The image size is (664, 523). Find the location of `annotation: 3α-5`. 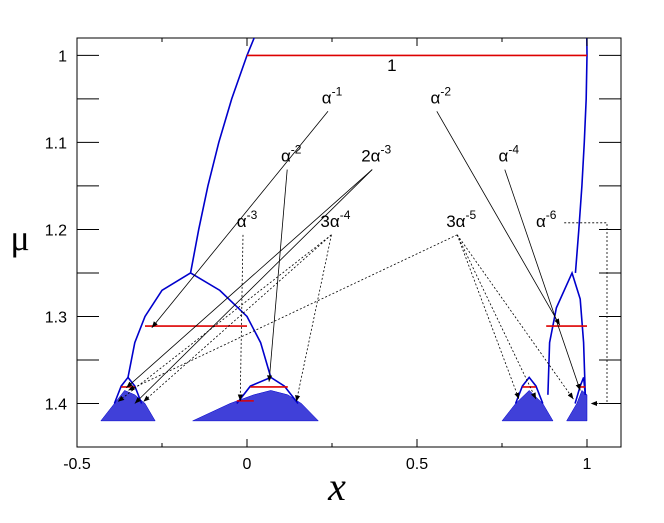

annotation: 3α-5 is located at coordinates (461, 219).